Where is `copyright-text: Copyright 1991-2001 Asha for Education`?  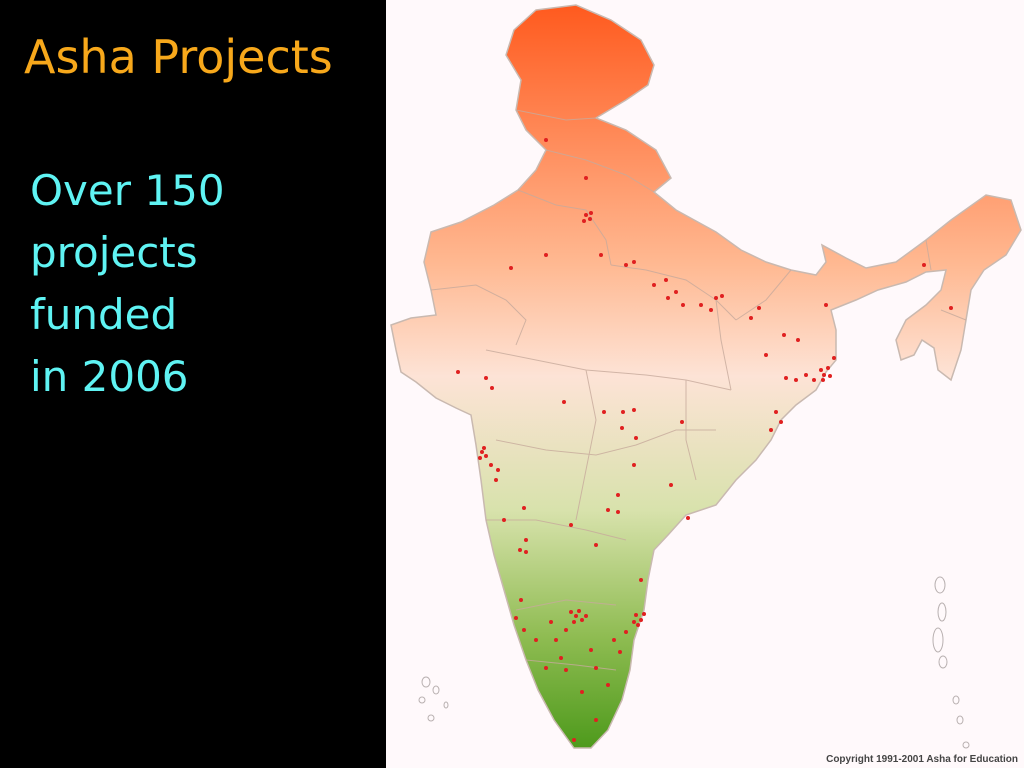 copyright-text: Copyright 1991-2001 Asha for Education is located at coordinates (922, 759).